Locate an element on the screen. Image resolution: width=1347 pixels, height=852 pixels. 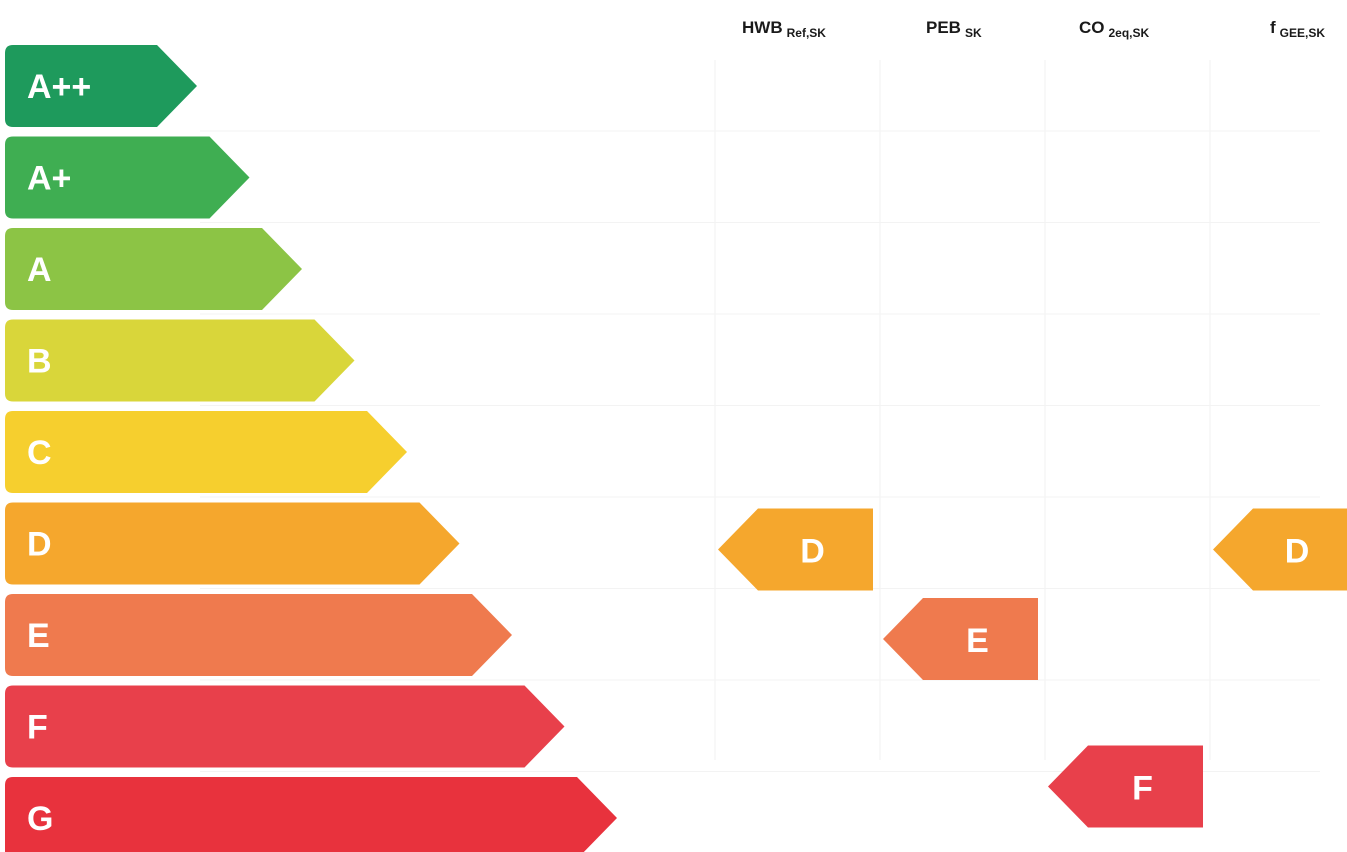
rating-bar-label: A++ is located at coordinates (59, 87).